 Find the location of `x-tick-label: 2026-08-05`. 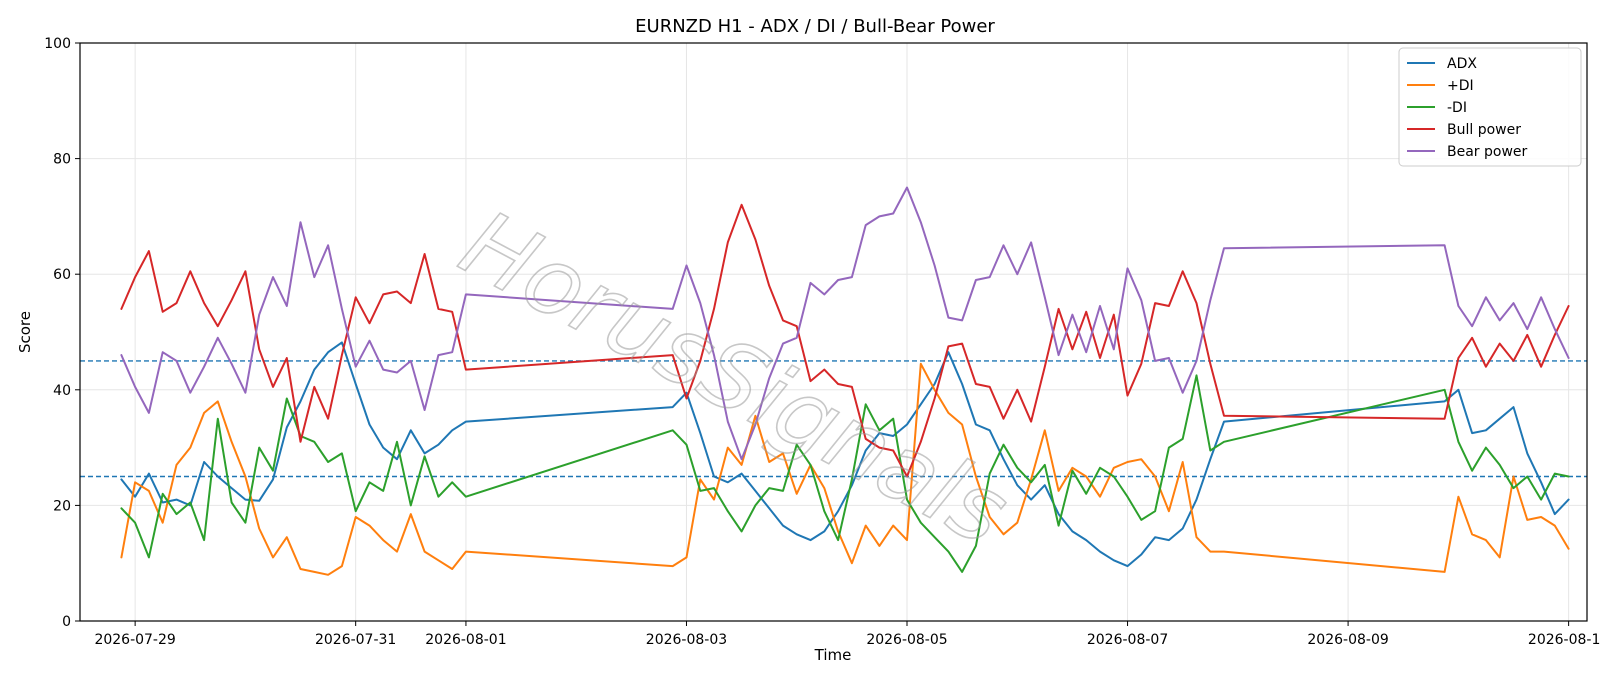

x-tick-label: 2026-08-05 is located at coordinates (906, 640).